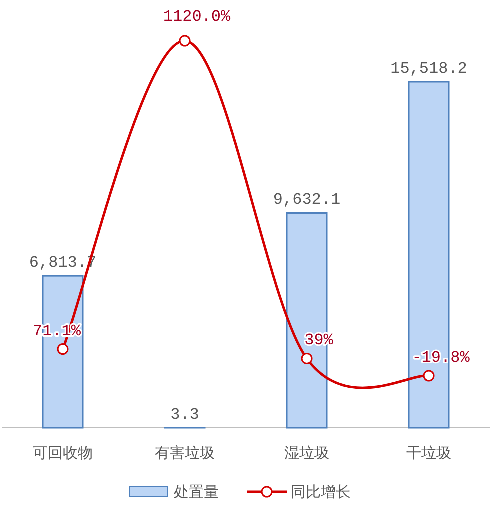  Describe the element at coordinates (429, 453) in the screenshot. I see `x-tick-label: 干垃圾` at that location.